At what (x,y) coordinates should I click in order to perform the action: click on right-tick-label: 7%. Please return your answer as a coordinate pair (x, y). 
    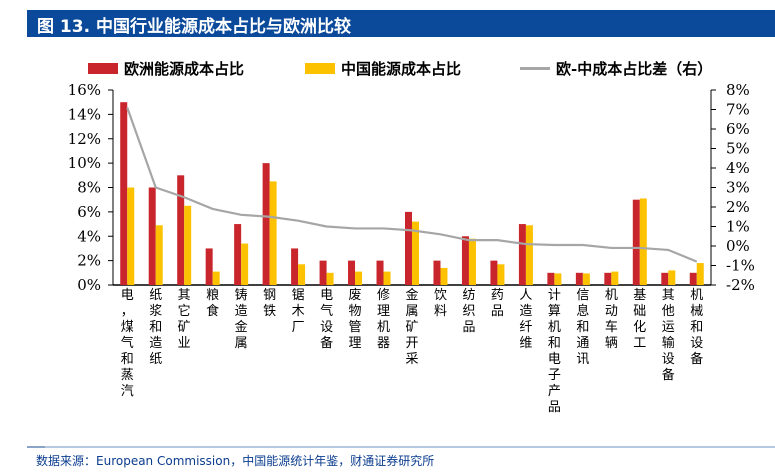
    Looking at the image, I should click on (738, 110).